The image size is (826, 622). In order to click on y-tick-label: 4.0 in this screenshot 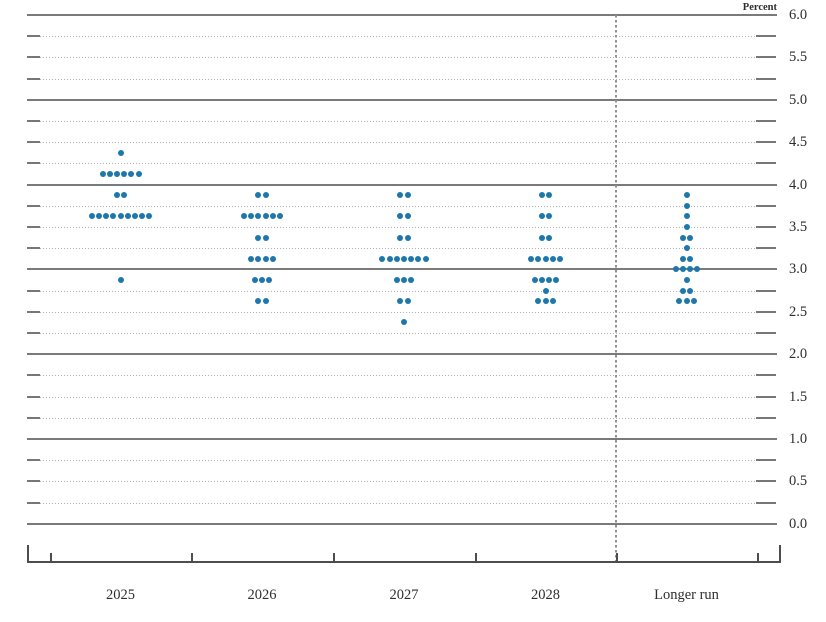, I will do `click(798, 184)`.